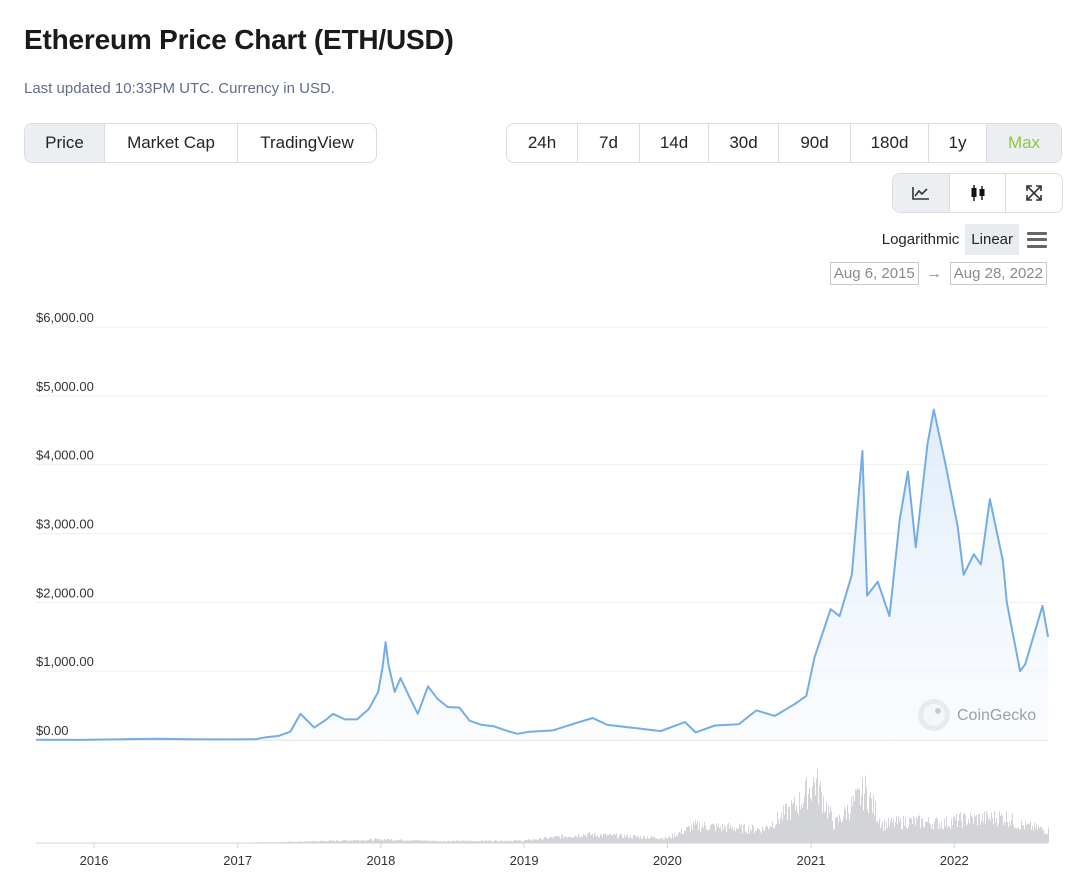 Image resolution: width=1077 pixels, height=894 pixels. What do you see at coordinates (958, 143) in the screenshot?
I see `range-1y-button: 1y` at bounding box center [958, 143].